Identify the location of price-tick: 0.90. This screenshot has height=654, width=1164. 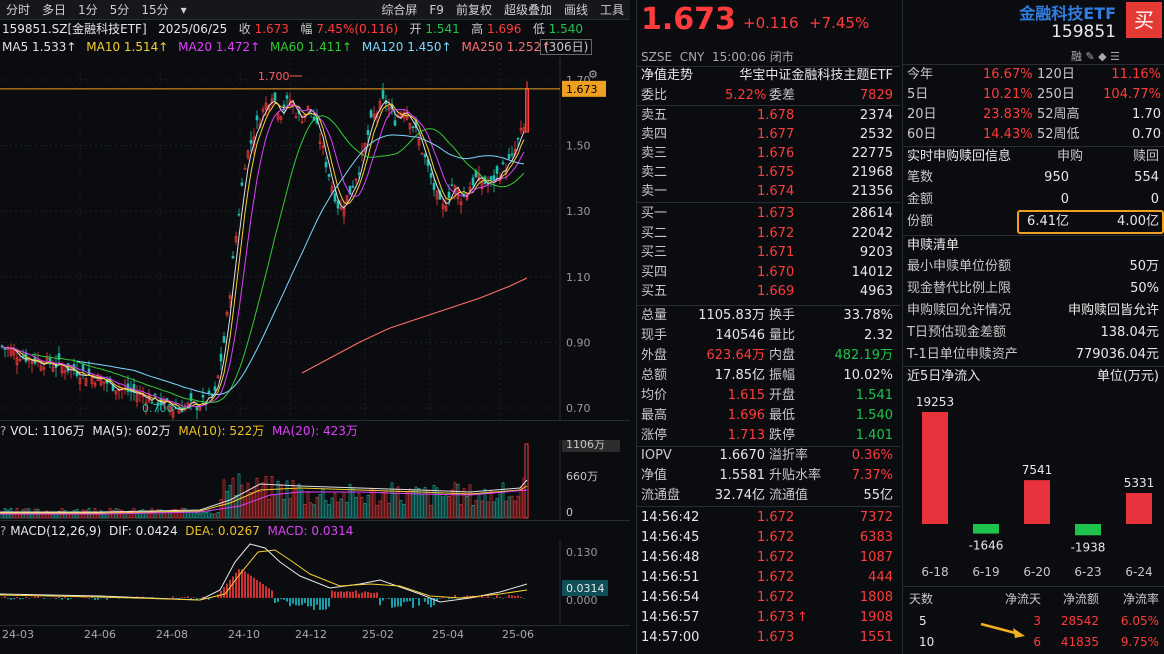
(578, 342).